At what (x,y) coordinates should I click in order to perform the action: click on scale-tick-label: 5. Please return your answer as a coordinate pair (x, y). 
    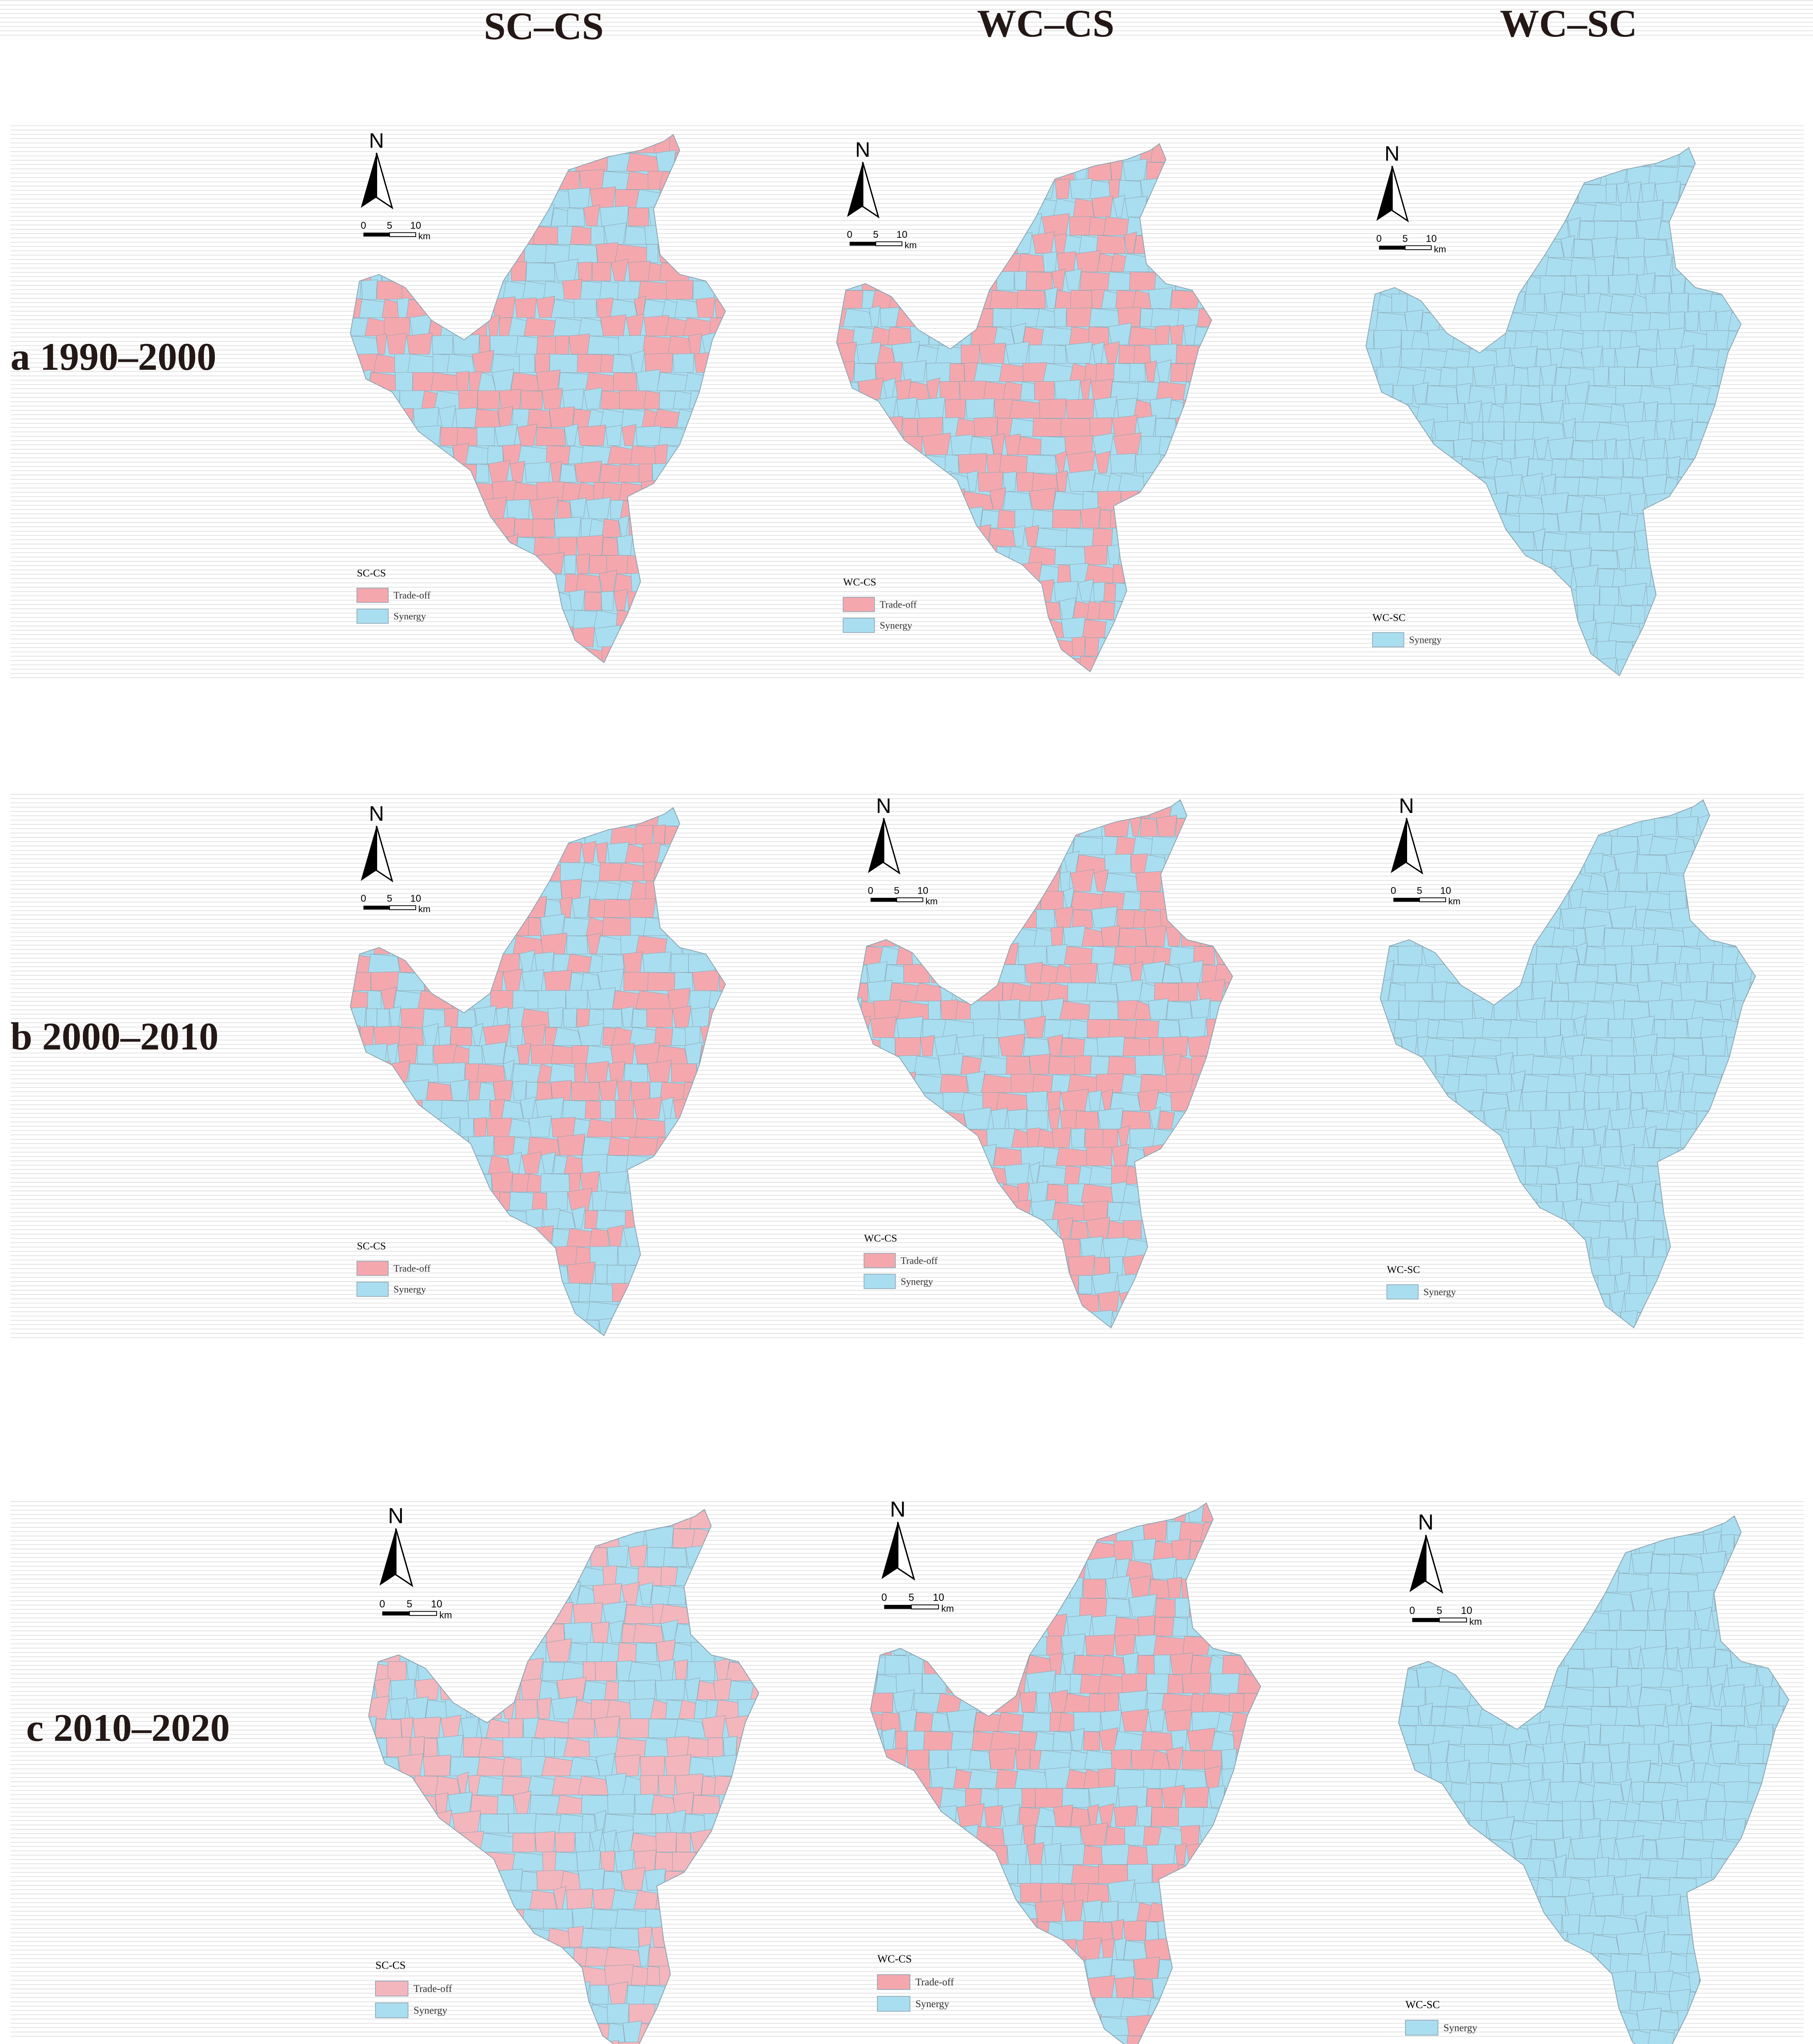
    Looking at the image, I should click on (875, 234).